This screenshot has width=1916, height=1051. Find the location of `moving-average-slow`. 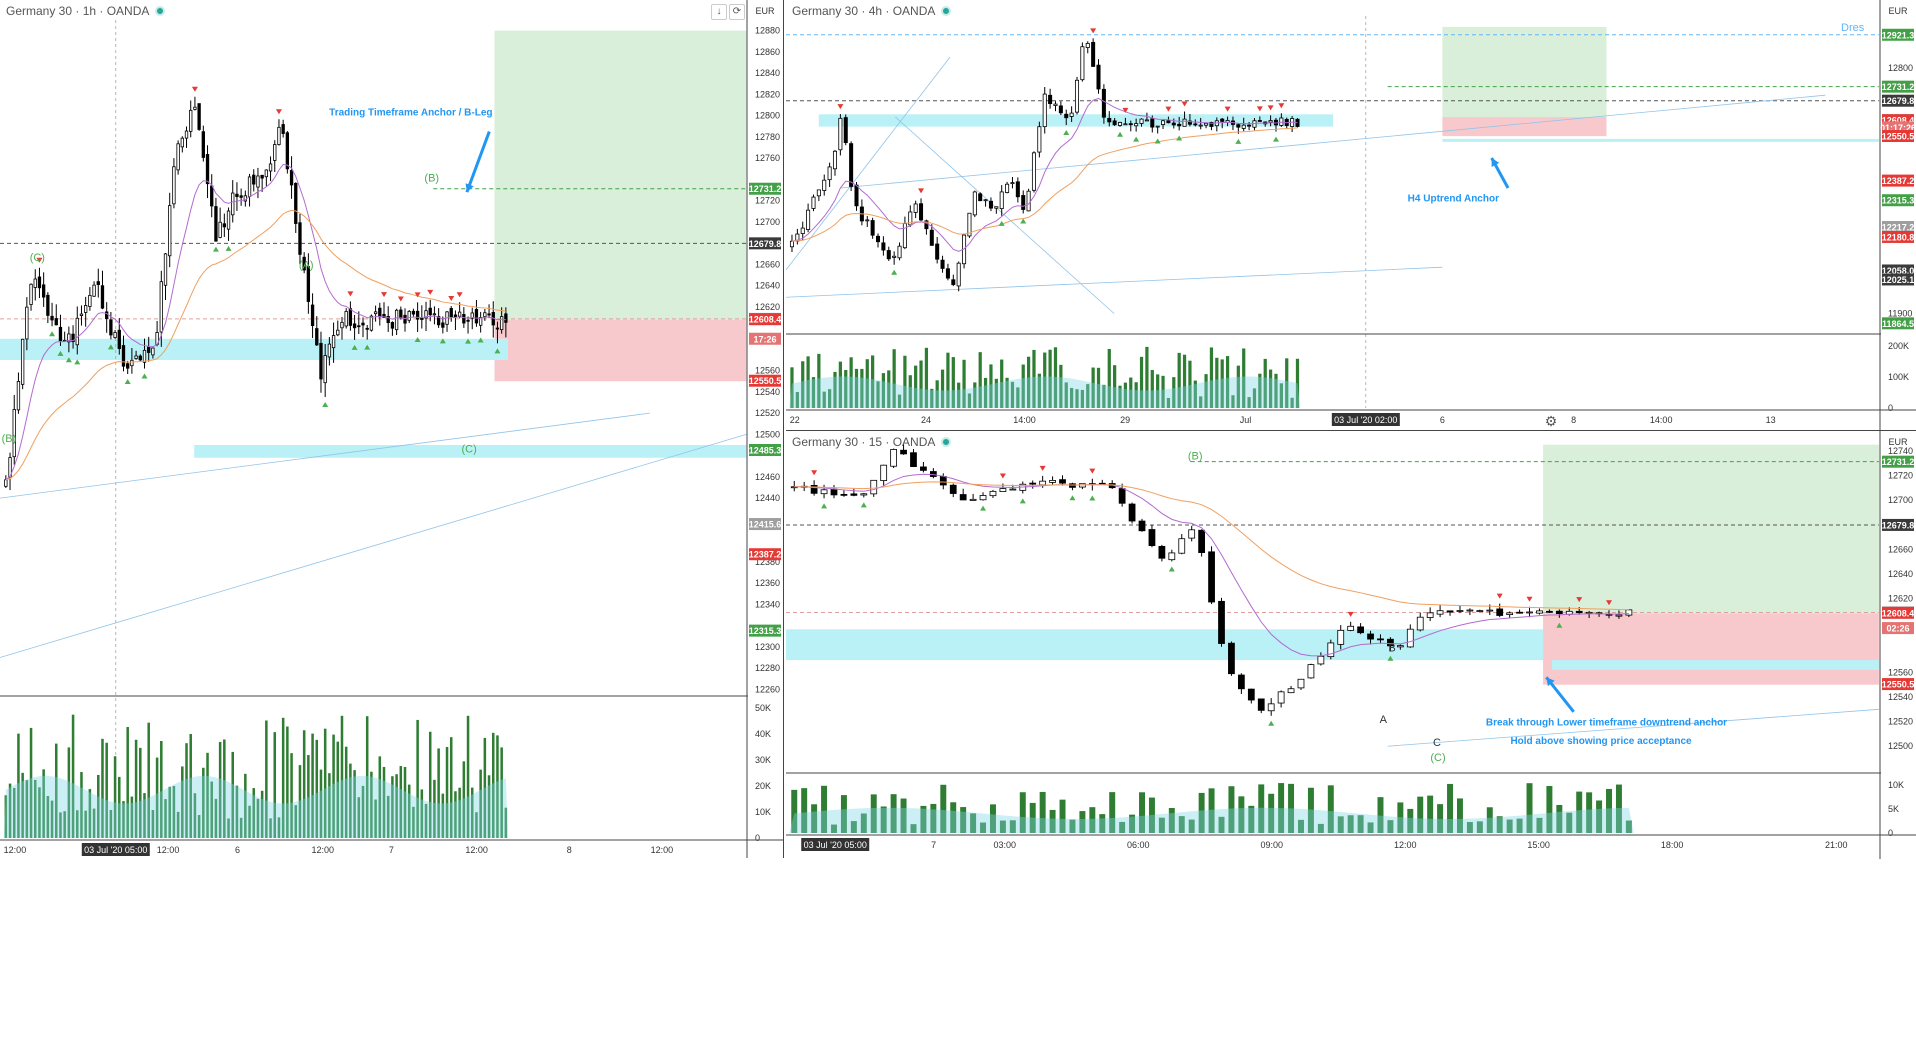

moving-average-slow is located at coordinates (1044, 184).